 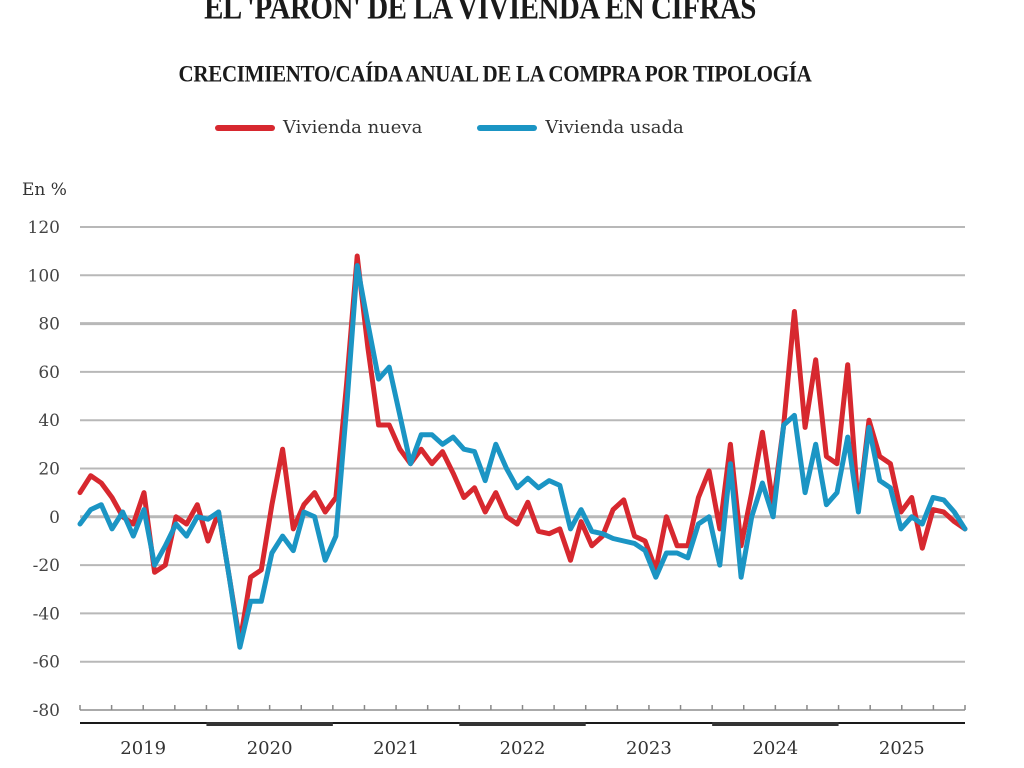 What do you see at coordinates (44, 190) in the screenshot?
I see `y-axis-unit-label: En %` at bounding box center [44, 190].